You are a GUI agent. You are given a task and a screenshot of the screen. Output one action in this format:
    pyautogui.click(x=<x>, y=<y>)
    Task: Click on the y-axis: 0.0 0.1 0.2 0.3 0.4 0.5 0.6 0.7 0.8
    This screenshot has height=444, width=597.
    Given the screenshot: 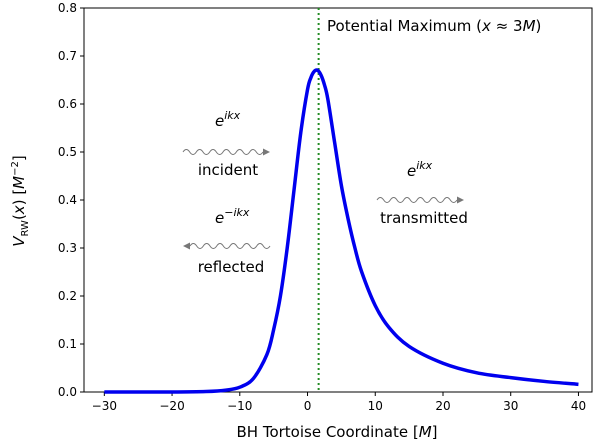 What is the action you would take?
    pyautogui.click(x=71, y=200)
    